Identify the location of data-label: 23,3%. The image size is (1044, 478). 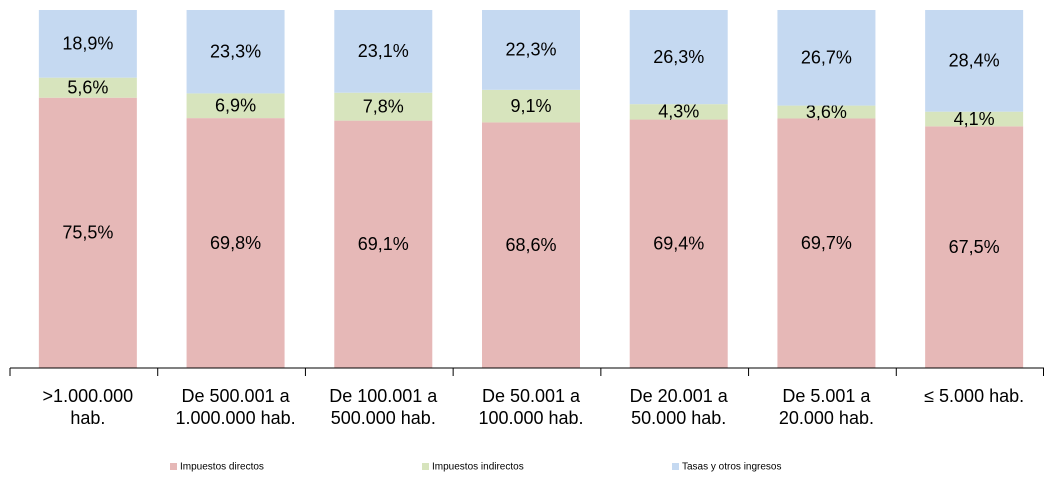
(235, 51).